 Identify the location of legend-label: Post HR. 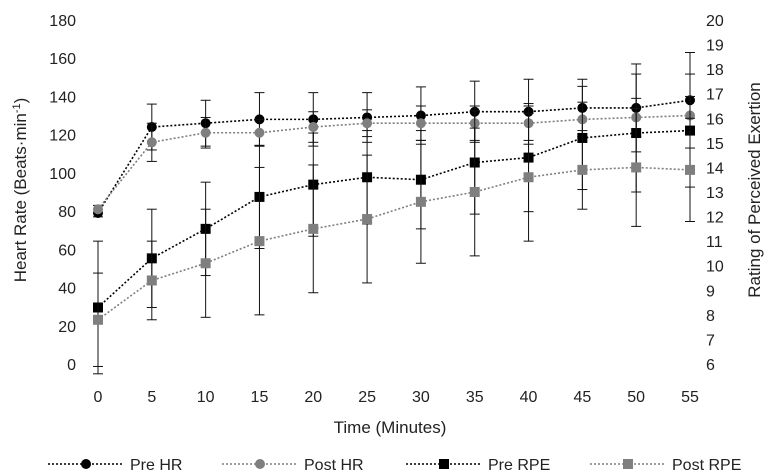
(334, 465).